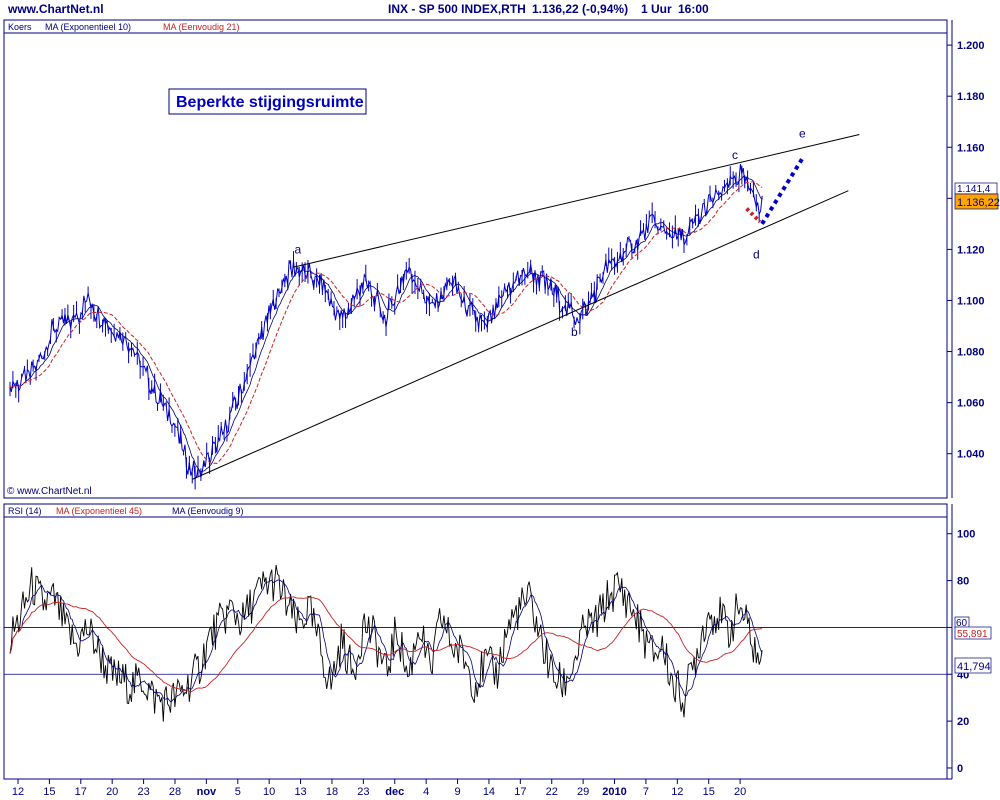  What do you see at coordinates (971, 46) in the screenshot?
I see `price-y-tick-label: 1.200` at bounding box center [971, 46].